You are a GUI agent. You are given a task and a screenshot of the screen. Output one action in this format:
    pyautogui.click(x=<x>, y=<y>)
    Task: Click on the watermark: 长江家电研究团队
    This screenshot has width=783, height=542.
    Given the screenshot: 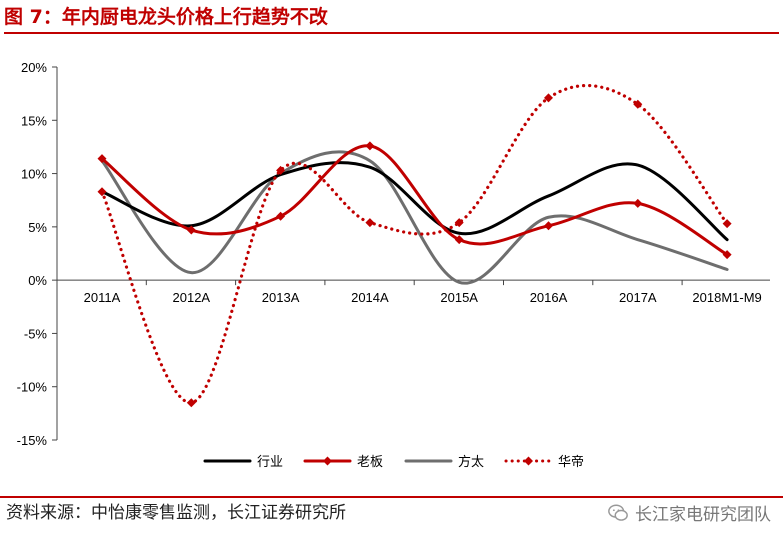 What is the action you would take?
    pyautogui.click(x=689, y=512)
    